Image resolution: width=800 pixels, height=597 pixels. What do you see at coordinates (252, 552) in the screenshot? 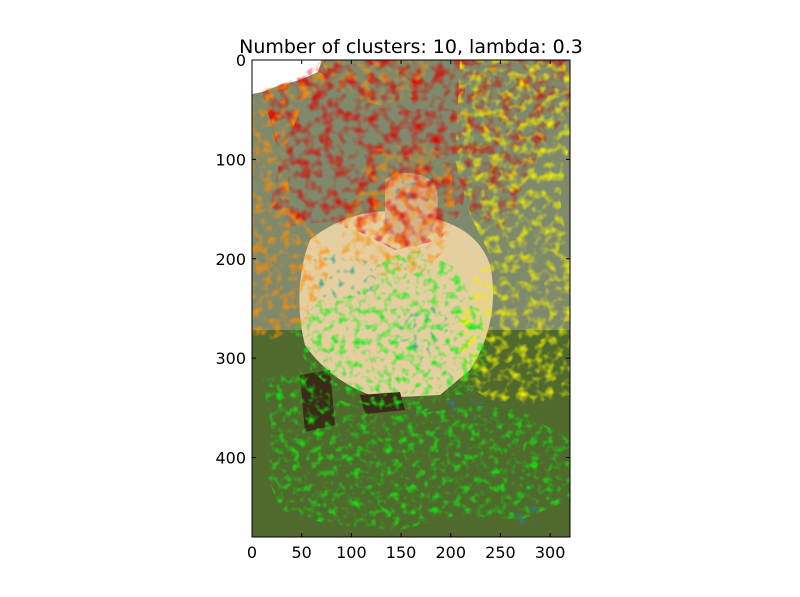
I see `x-tick-label: 0` at bounding box center [252, 552].